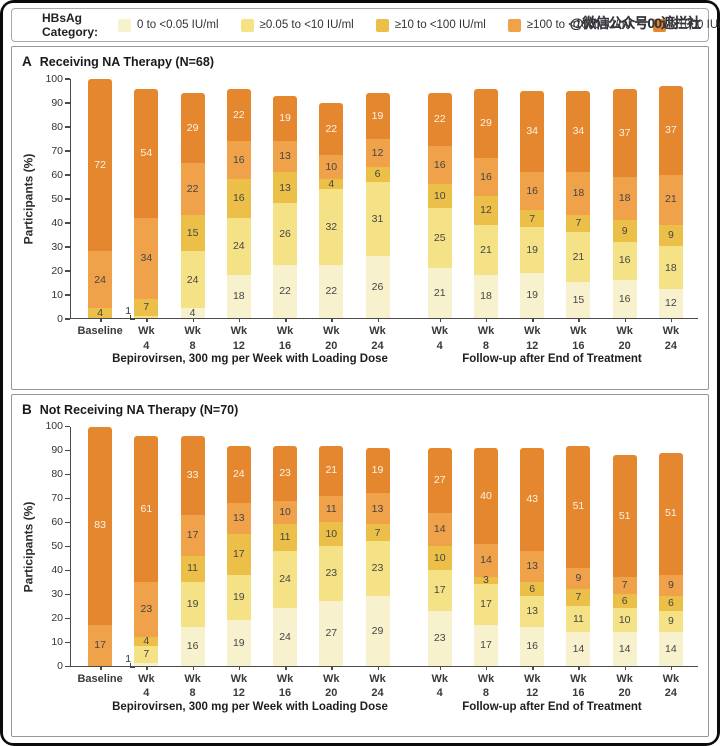 The image size is (720, 746). What do you see at coordinates (146, 306) in the screenshot?
I see `bar-segment-value: 7` at bounding box center [146, 306].